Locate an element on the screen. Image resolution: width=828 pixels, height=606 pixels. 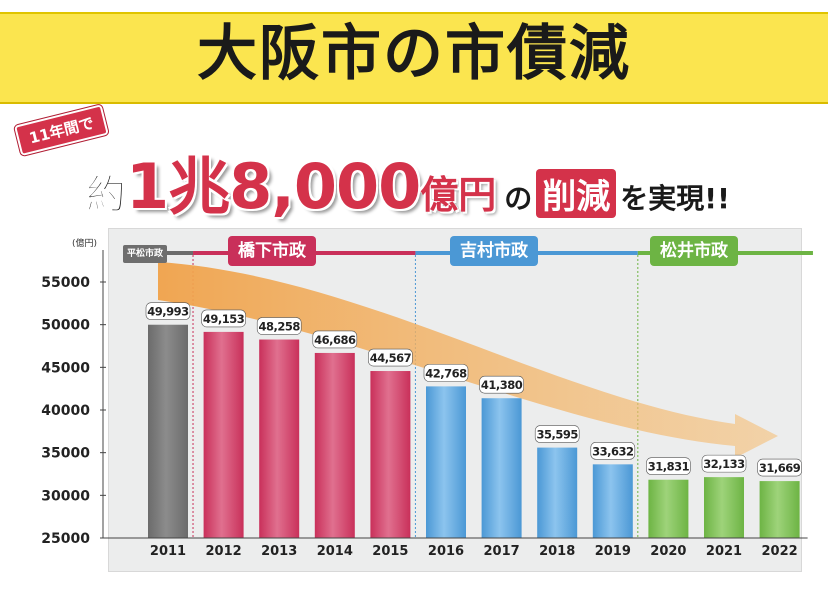
headline-particle: の is located at coordinates (518, 198).